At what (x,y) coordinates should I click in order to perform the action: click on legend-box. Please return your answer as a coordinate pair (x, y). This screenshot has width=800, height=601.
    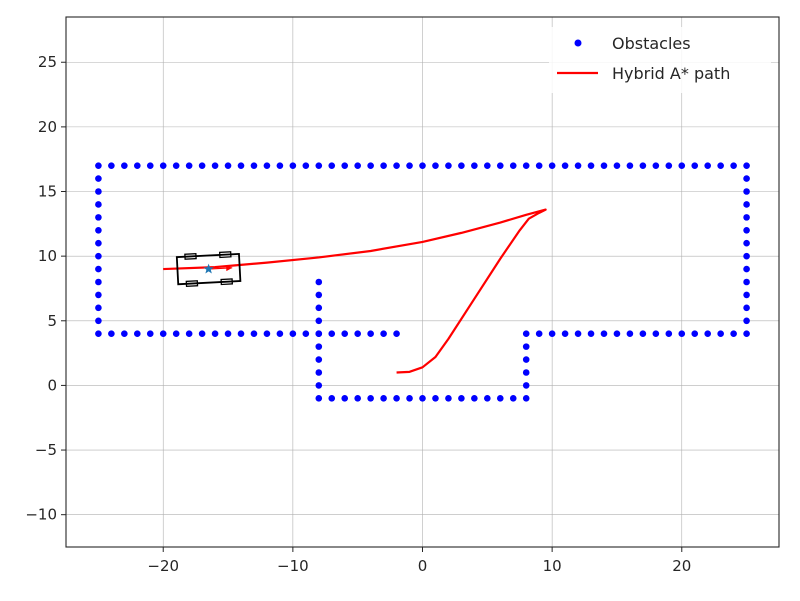
    Looking at the image, I should click on (660, 60).